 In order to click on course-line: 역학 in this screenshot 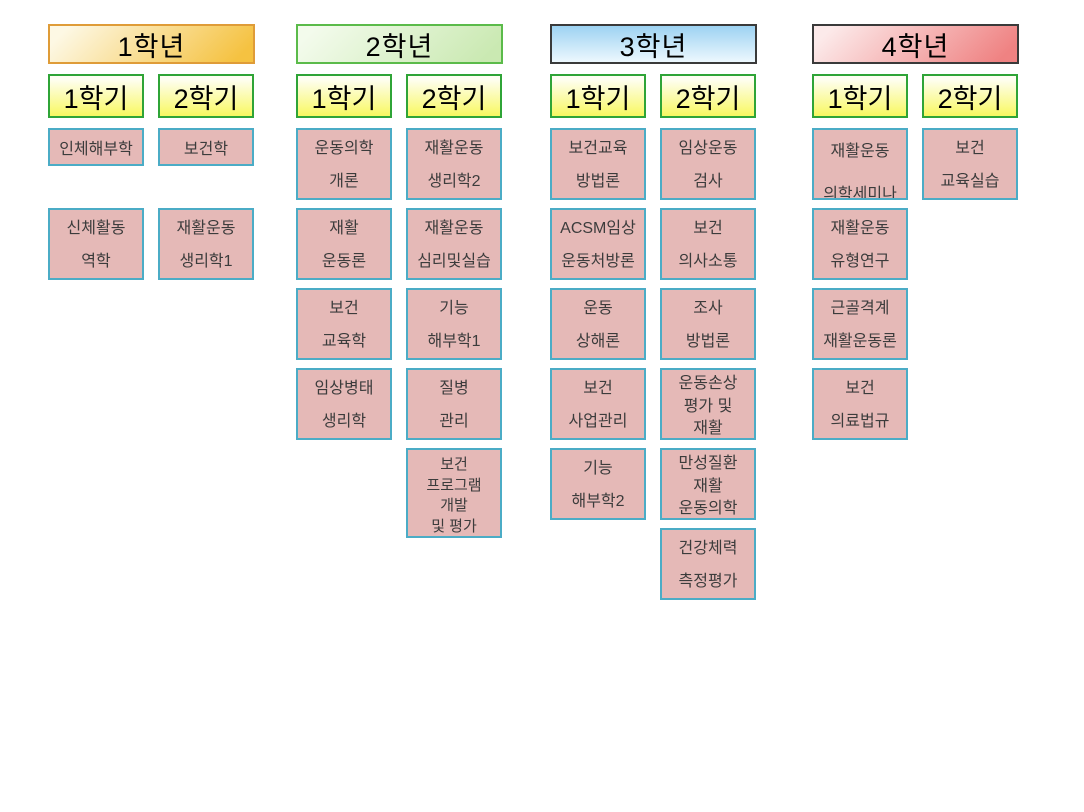, I will do `click(96, 261)`.